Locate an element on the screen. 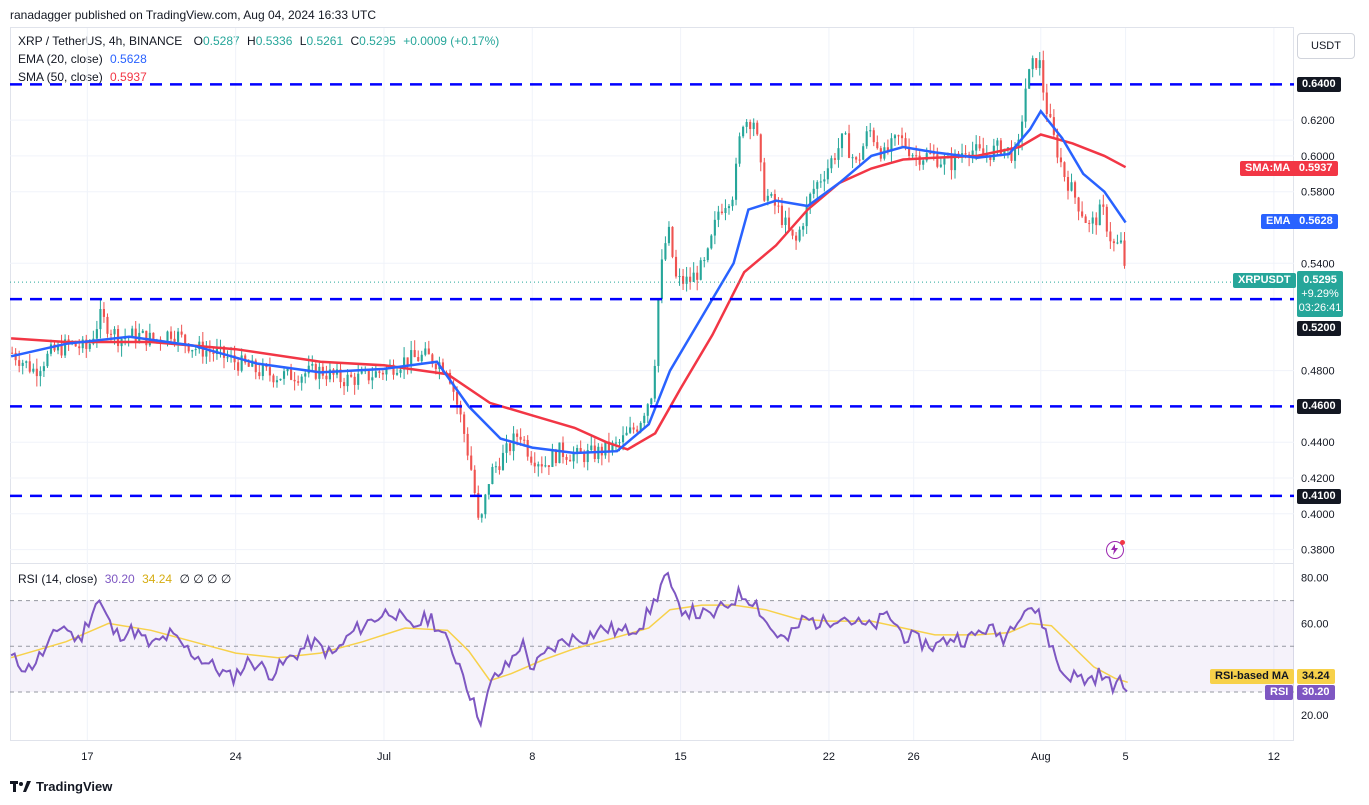 The width and height of the screenshot is (1369, 805). last-price-value: 0.5295 is located at coordinates (1320, 280).